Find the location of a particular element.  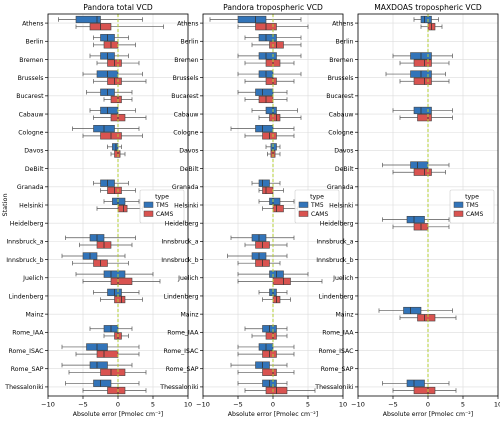

cams-box-athens is located at coordinates (431, 27).